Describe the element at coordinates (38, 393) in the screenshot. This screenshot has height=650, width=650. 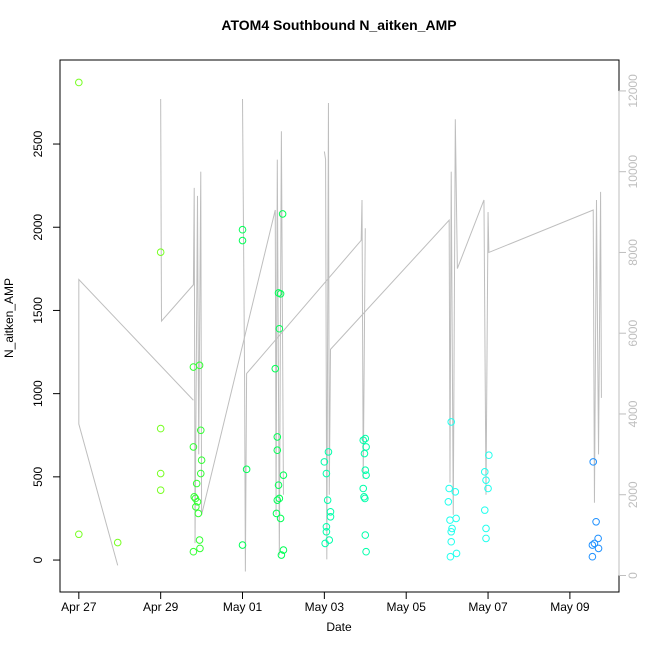
I see `y-tick-label: 1000` at that location.